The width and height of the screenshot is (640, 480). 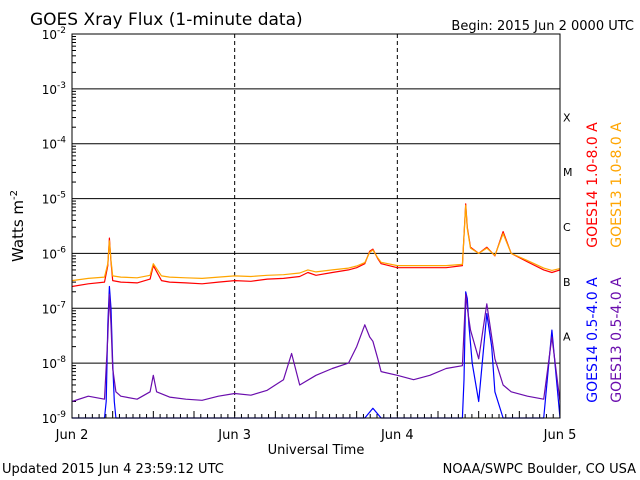 What do you see at coordinates (542, 26) in the screenshot?
I see `begin-label: Begin: 2015 Jun 2 0000 UTC` at bounding box center [542, 26].